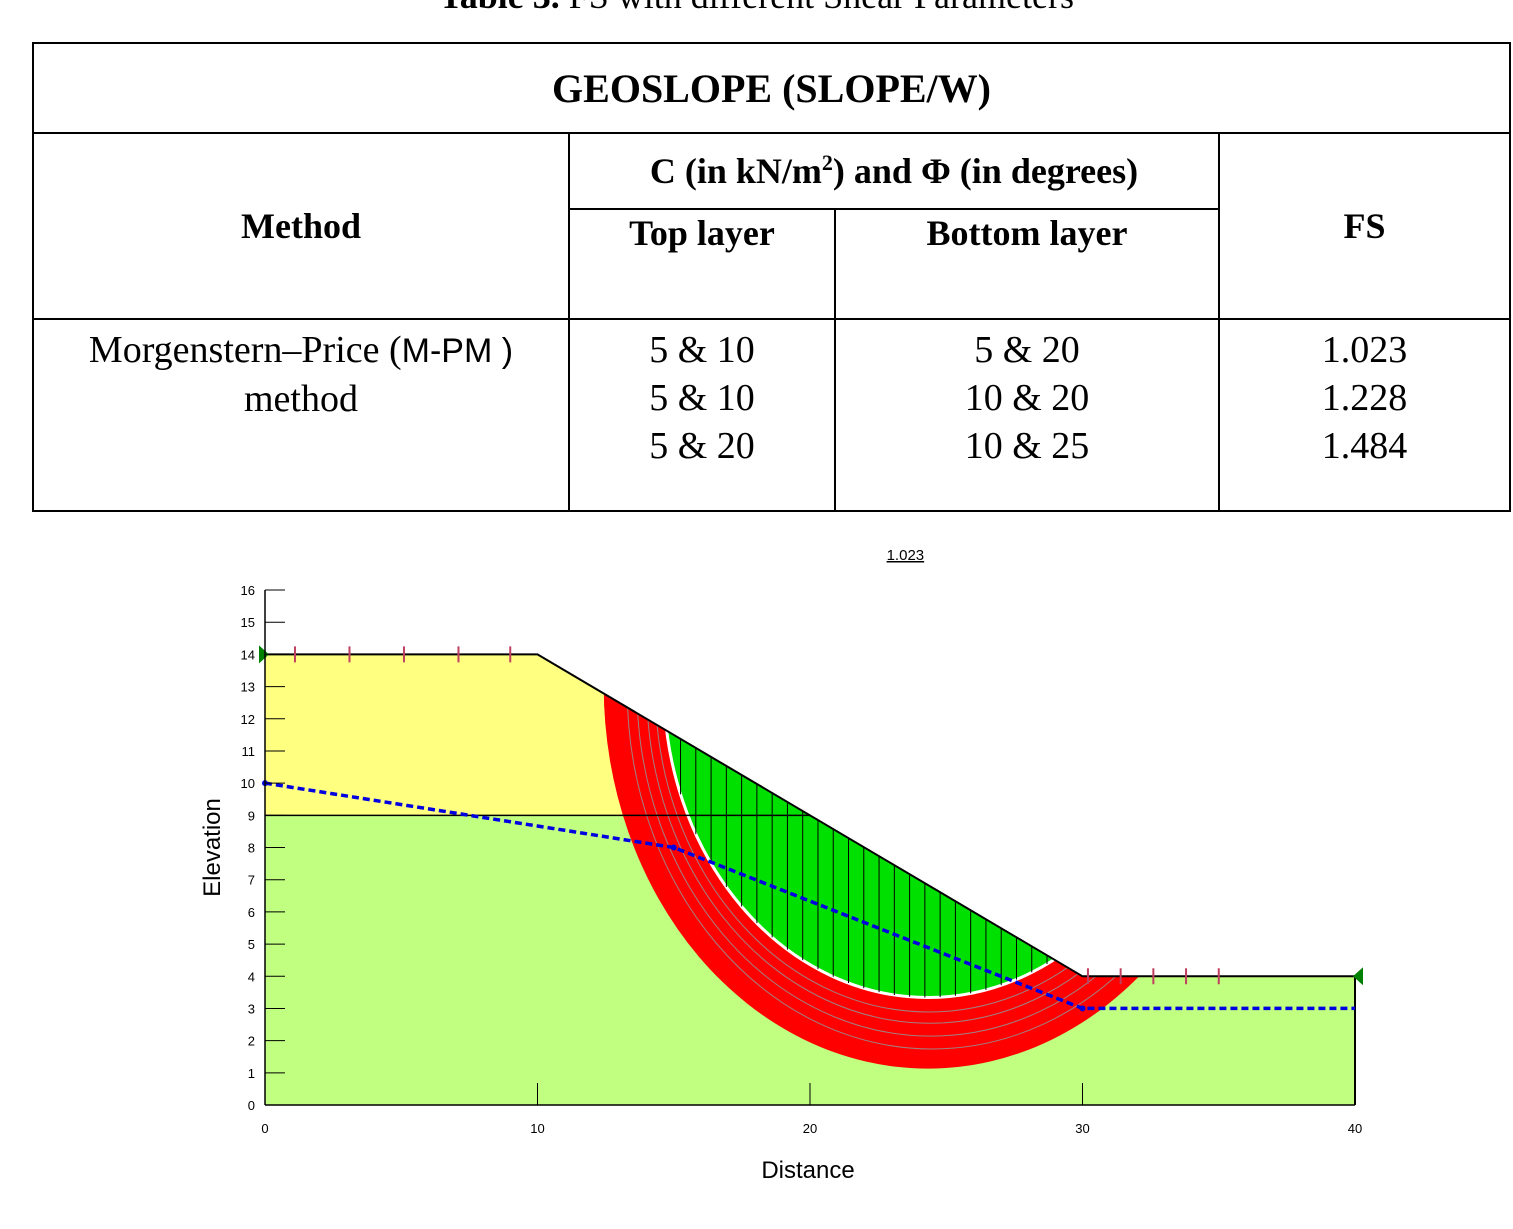 This screenshot has width=1513, height=1229. What do you see at coordinates (906, 555) in the screenshot?
I see `factor-of-safety-label: 1.023` at bounding box center [906, 555].